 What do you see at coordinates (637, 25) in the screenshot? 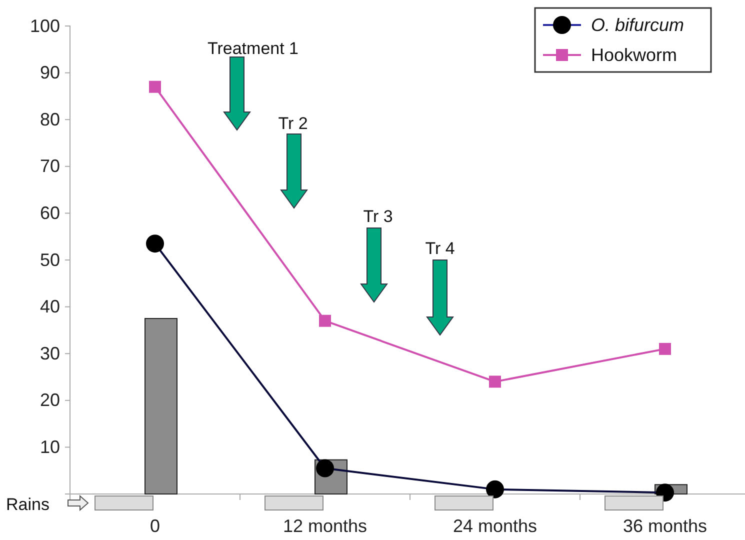
I see `legend-label: O. bifurcum` at bounding box center [637, 25].